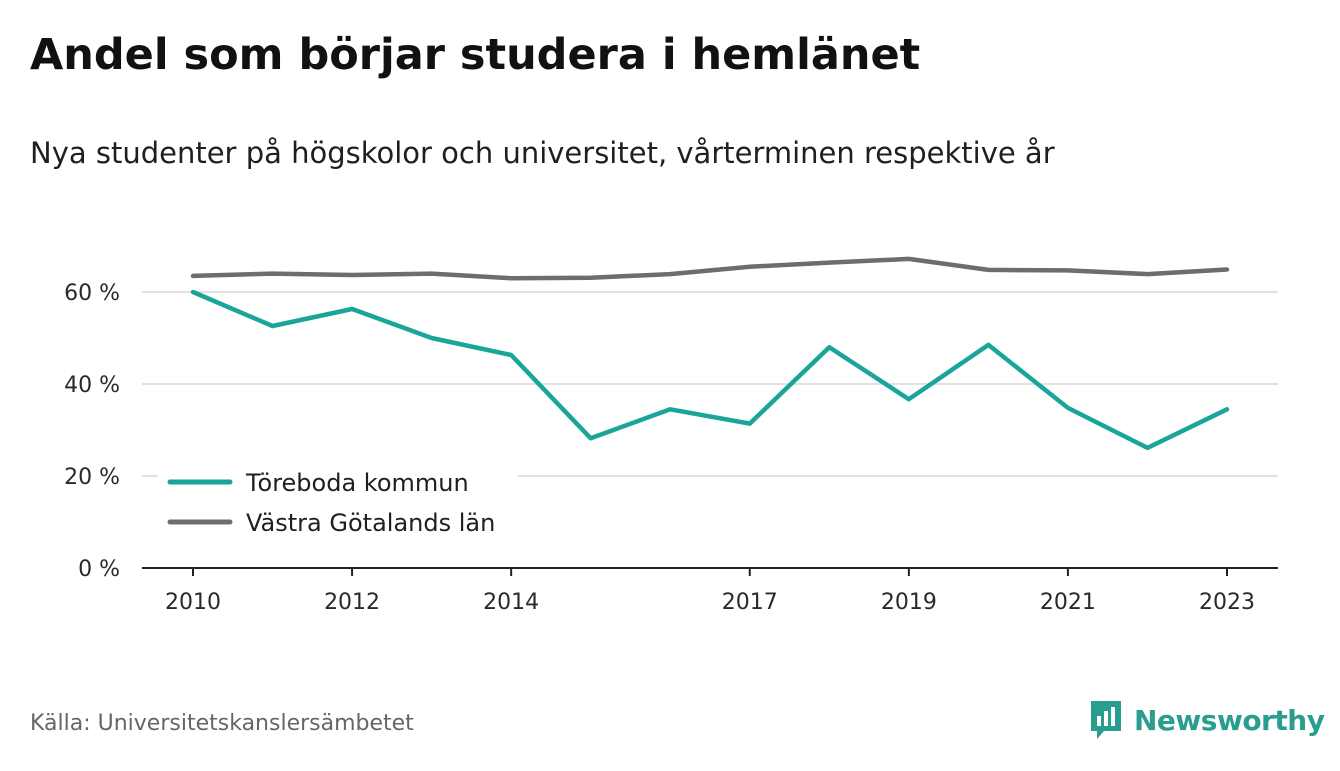 The width and height of the screenshot is (1340, 771). Describe the element at coordinates (1068, 602) in the screenshot. I see `x-tick-label: 2021` at that location.